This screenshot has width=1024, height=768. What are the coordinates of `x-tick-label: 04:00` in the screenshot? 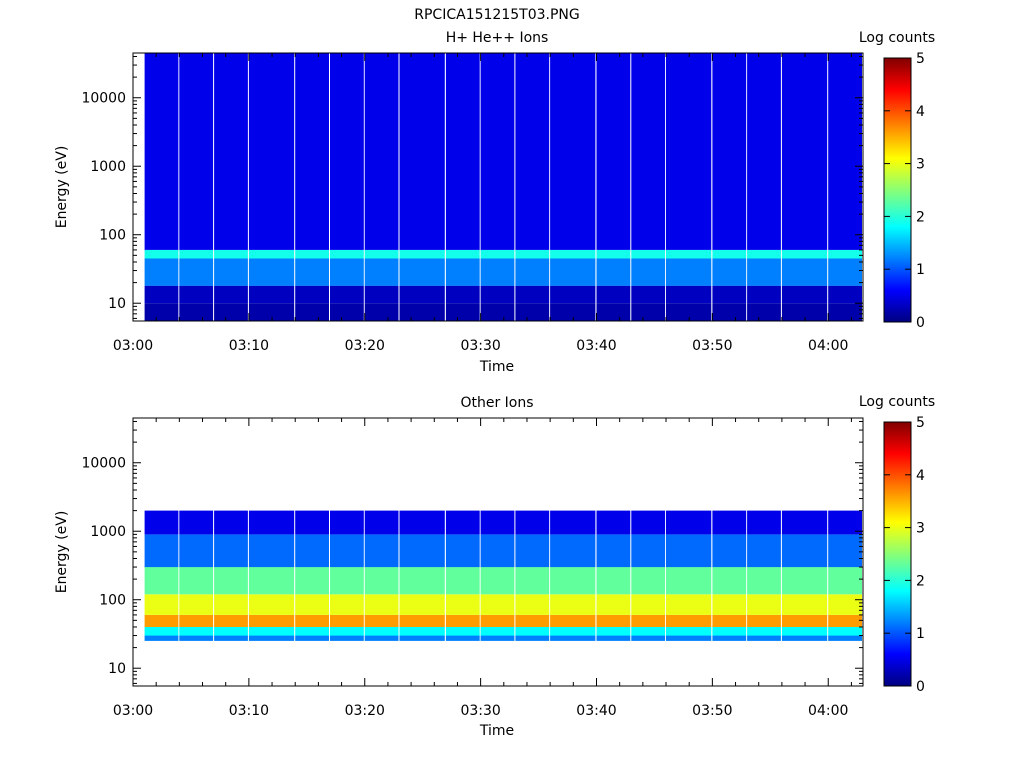 It's located at (828, 346).